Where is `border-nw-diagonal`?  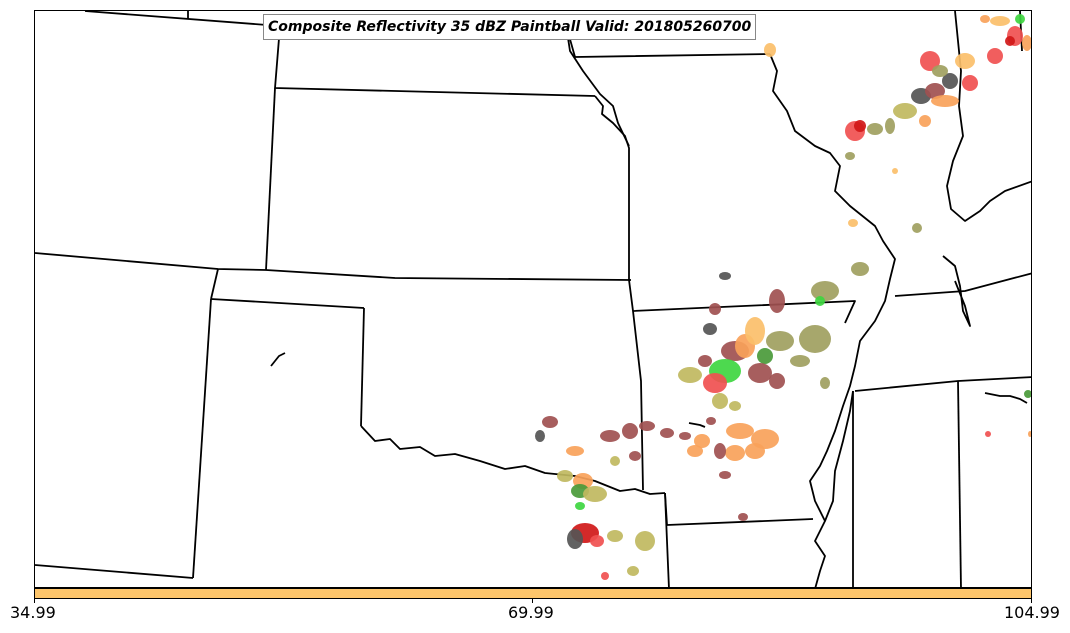 border-nw-diagonal is located at coordinates (182, 19).